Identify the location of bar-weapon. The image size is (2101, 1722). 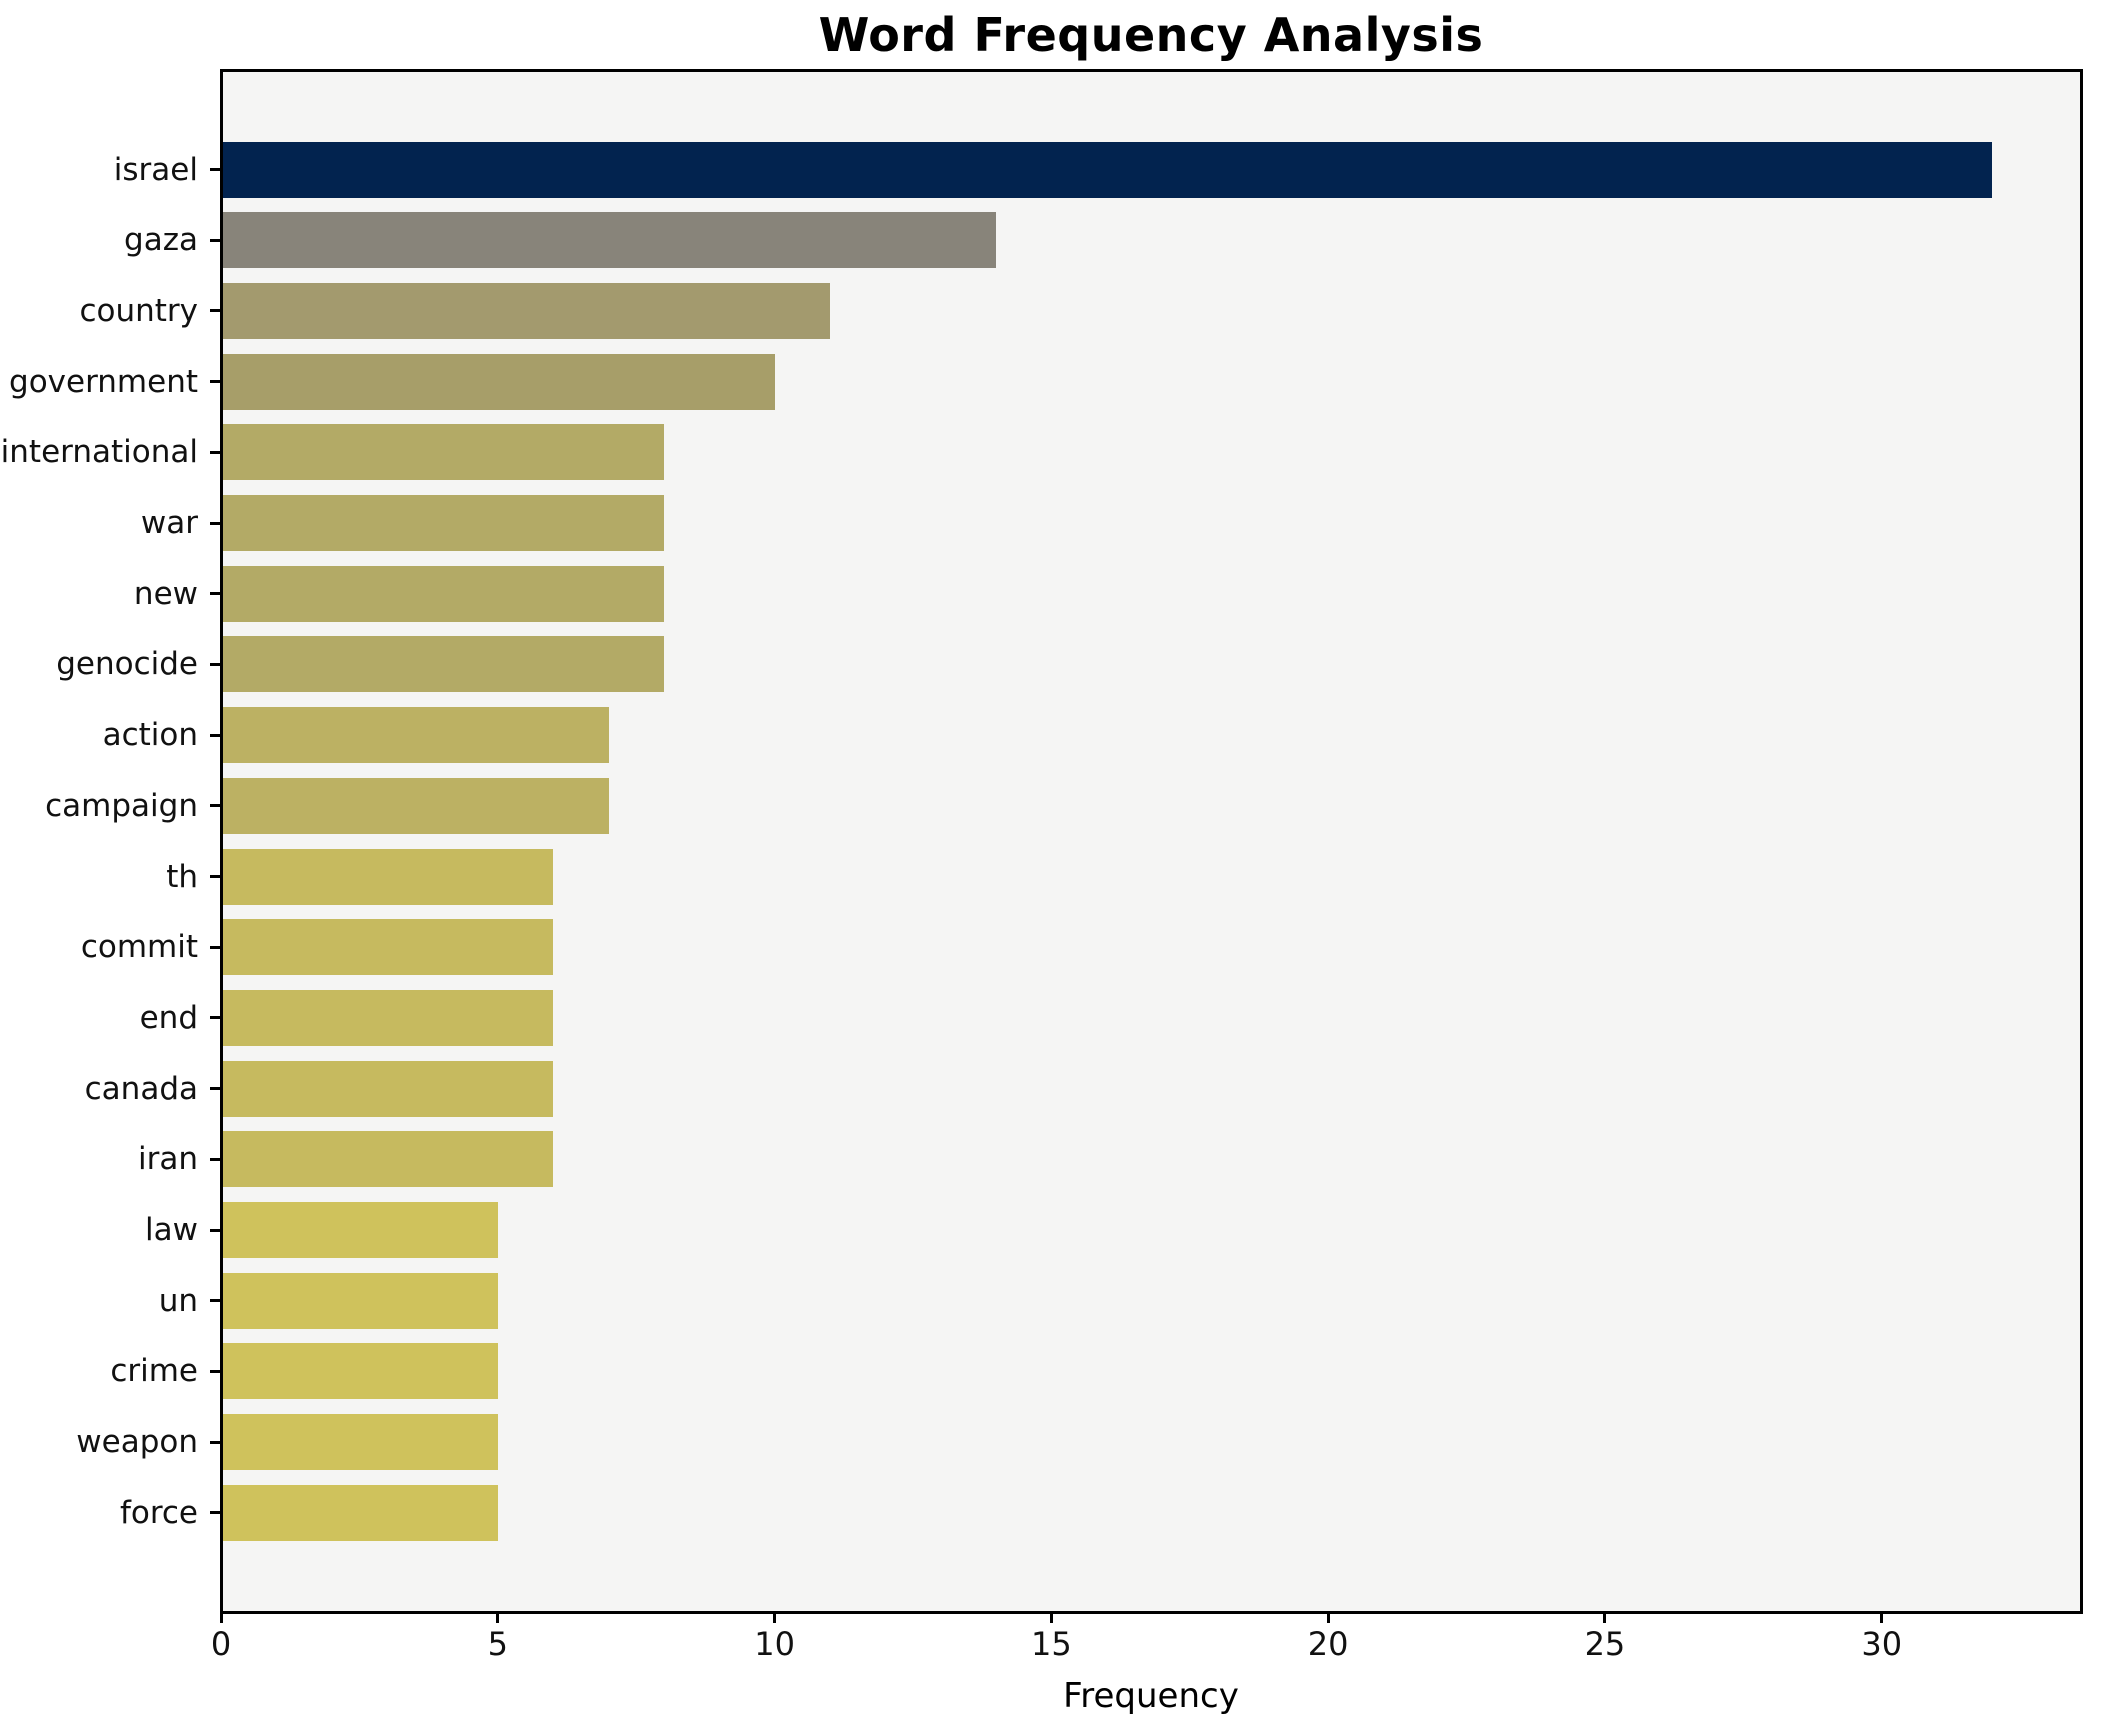
(359, 1442).